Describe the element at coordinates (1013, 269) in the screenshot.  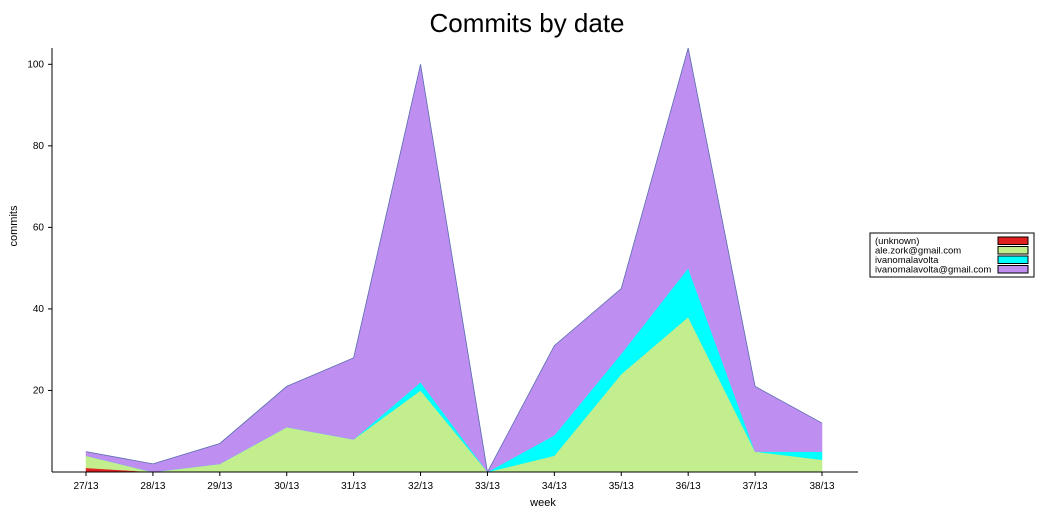
I see `legend-swatch-ivanomalavolta-gmail-com` at that location.